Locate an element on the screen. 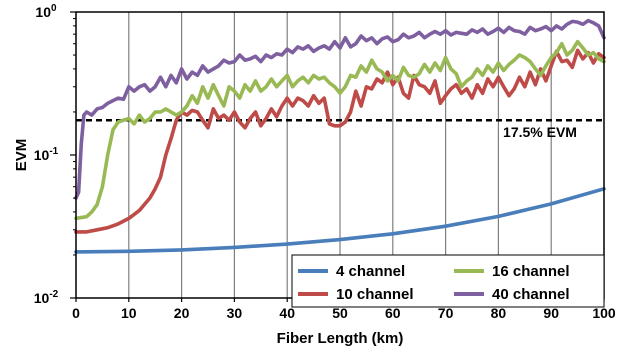 The image size is (640, 356). x-axis-ticks: 0 10 20 30 40 50 60 70 80 90 100 is located at coordinates (344, 309).